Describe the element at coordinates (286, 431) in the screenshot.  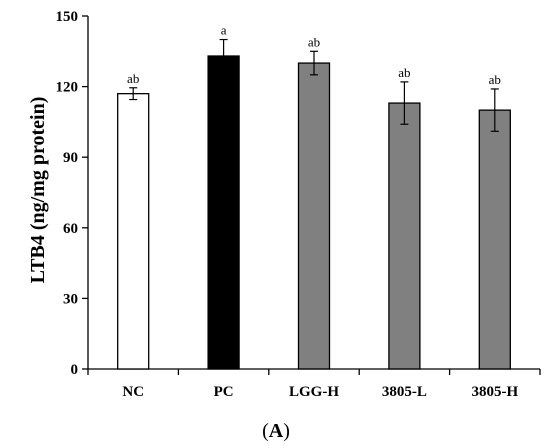
I see `panel-label-close: )` at that location.